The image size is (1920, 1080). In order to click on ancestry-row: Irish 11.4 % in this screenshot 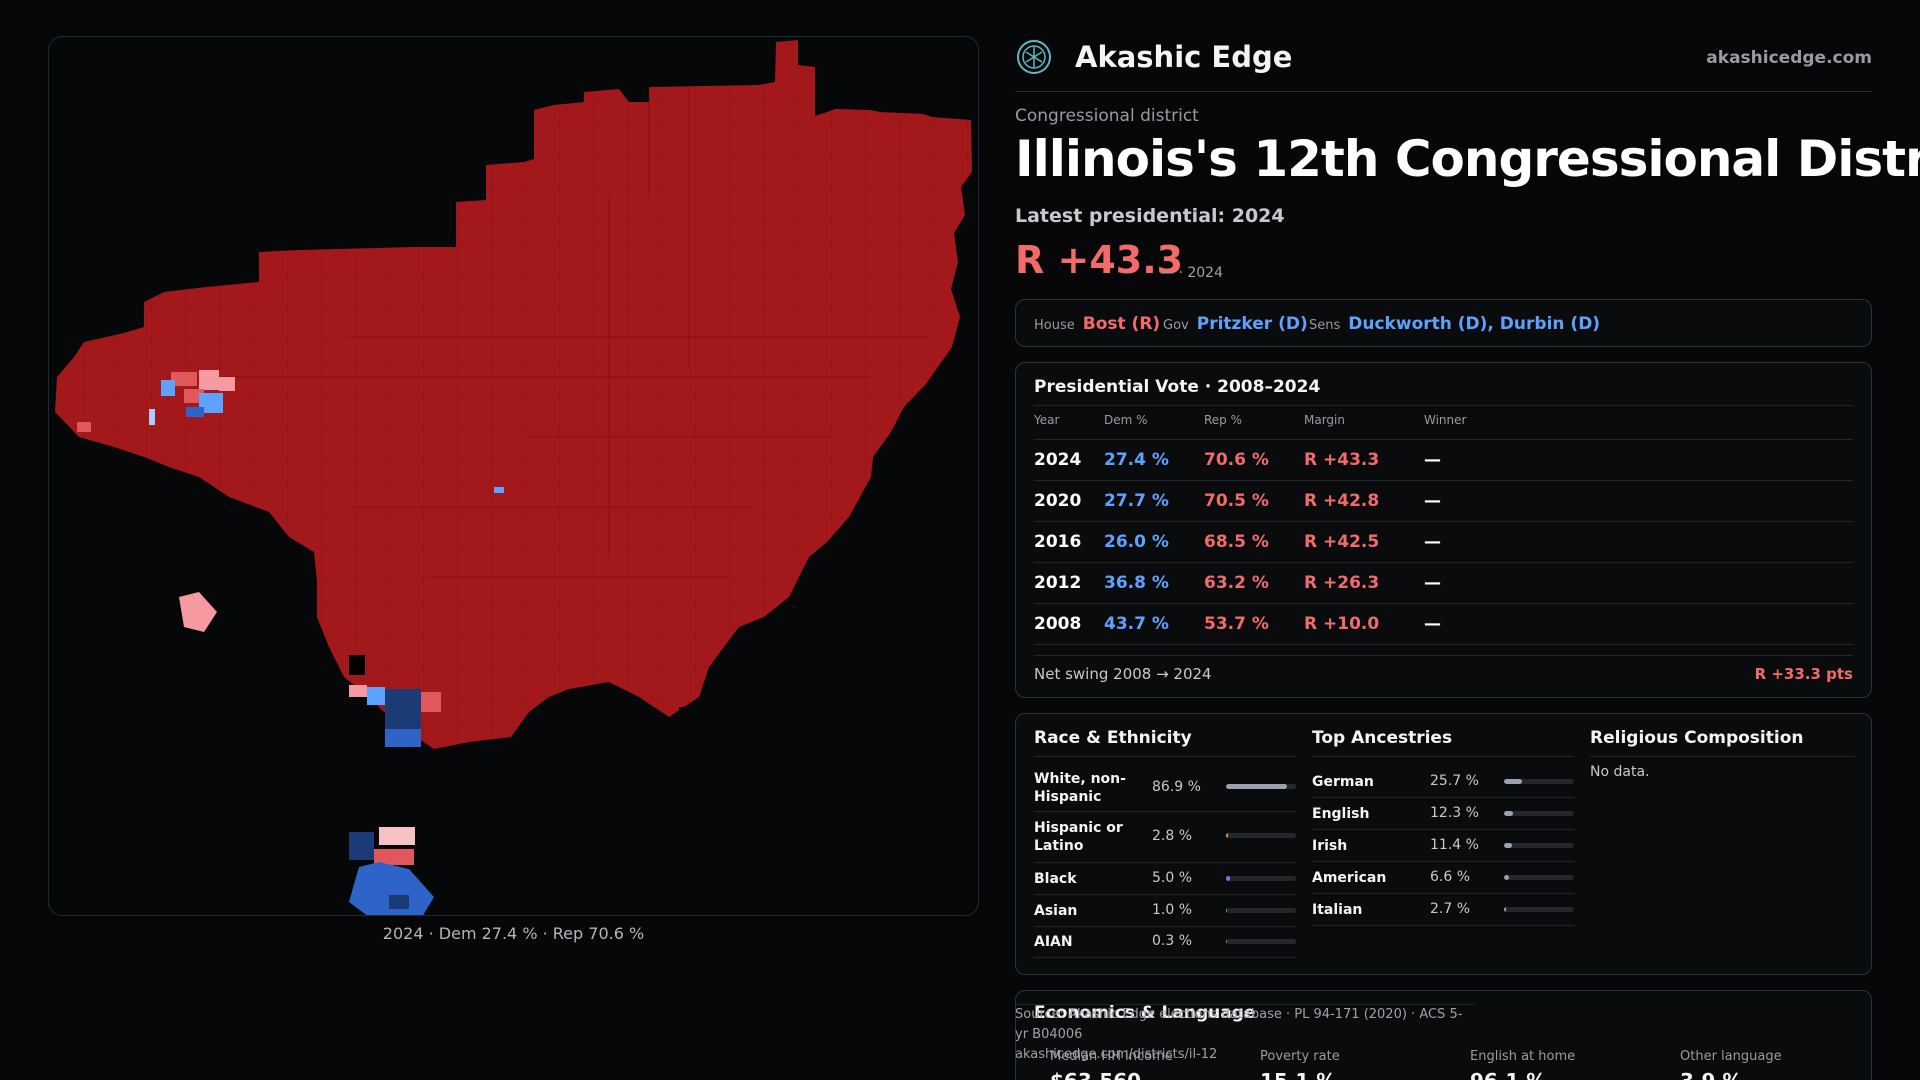, I will do `click(1443, 846)`.